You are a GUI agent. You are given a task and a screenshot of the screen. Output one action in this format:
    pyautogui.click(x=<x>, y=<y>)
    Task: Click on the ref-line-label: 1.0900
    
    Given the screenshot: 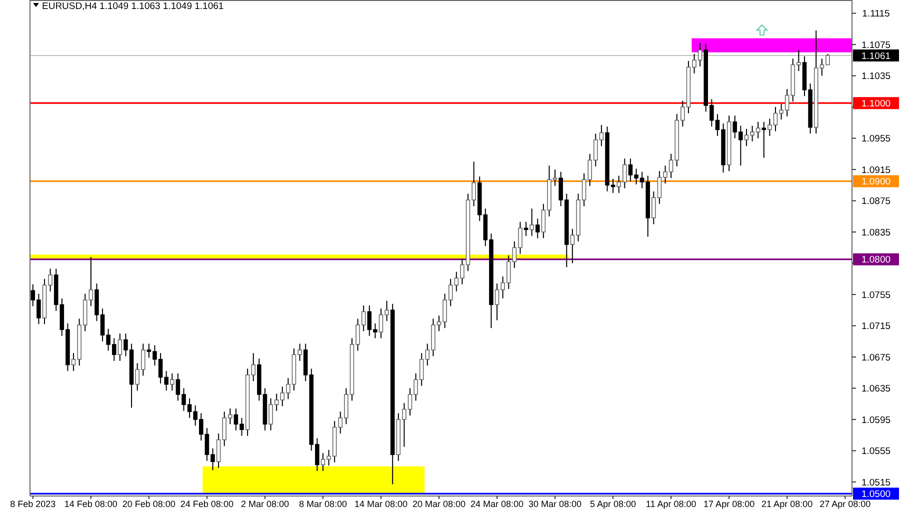 What is the action you would take?
    pyautogui.click(x=876, y=182)
    